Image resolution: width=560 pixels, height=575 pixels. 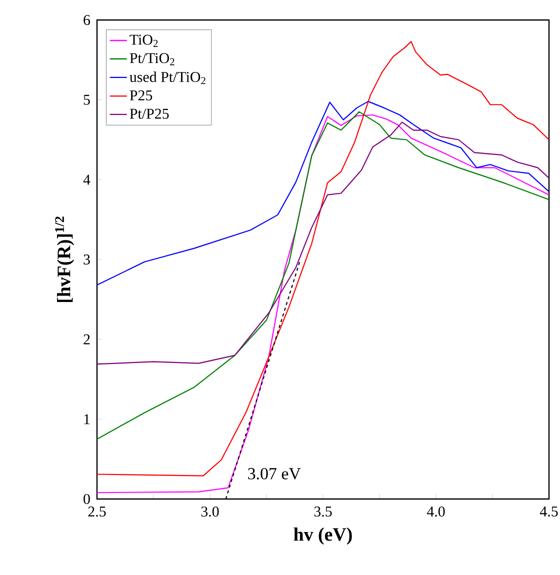 I want to click on x-tick-label: 2.5, so click(x=97, y=511).